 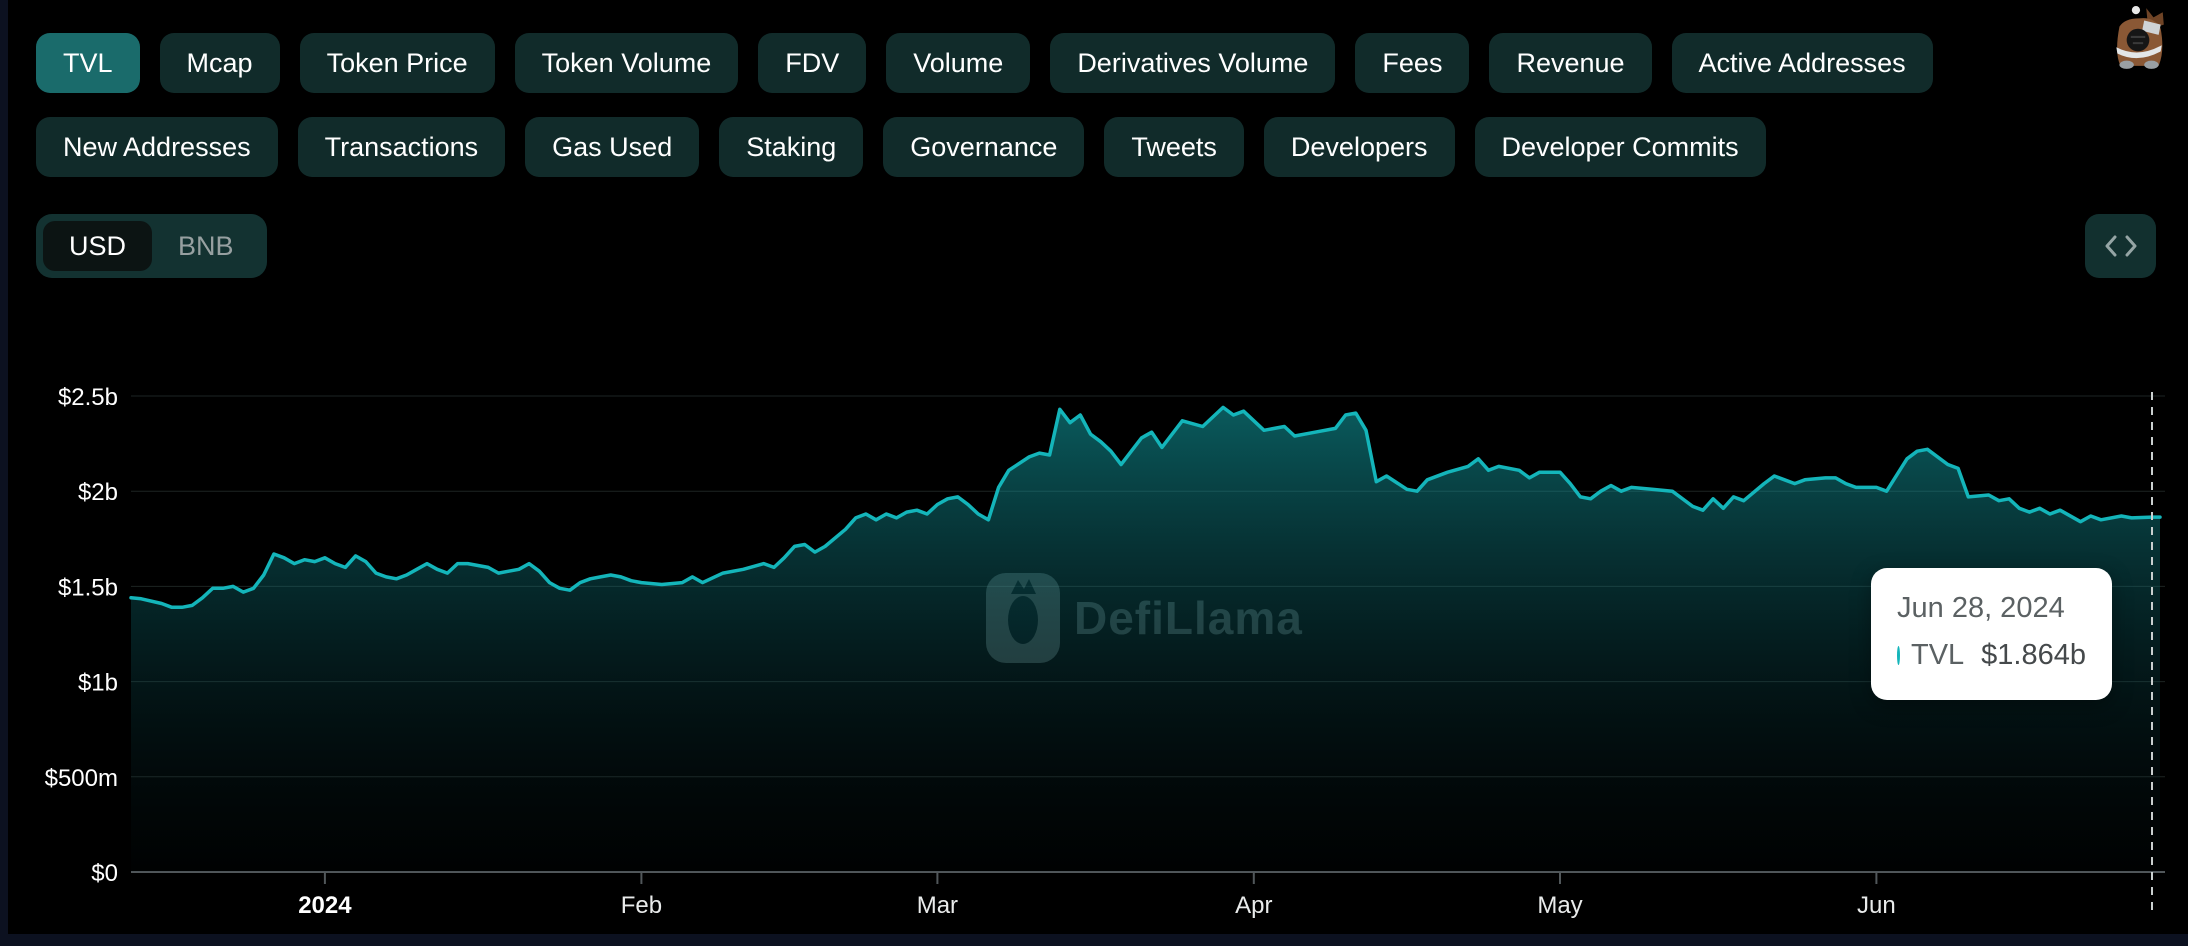 I want to click on embed-chart-button, so click(x=2120, y=246).